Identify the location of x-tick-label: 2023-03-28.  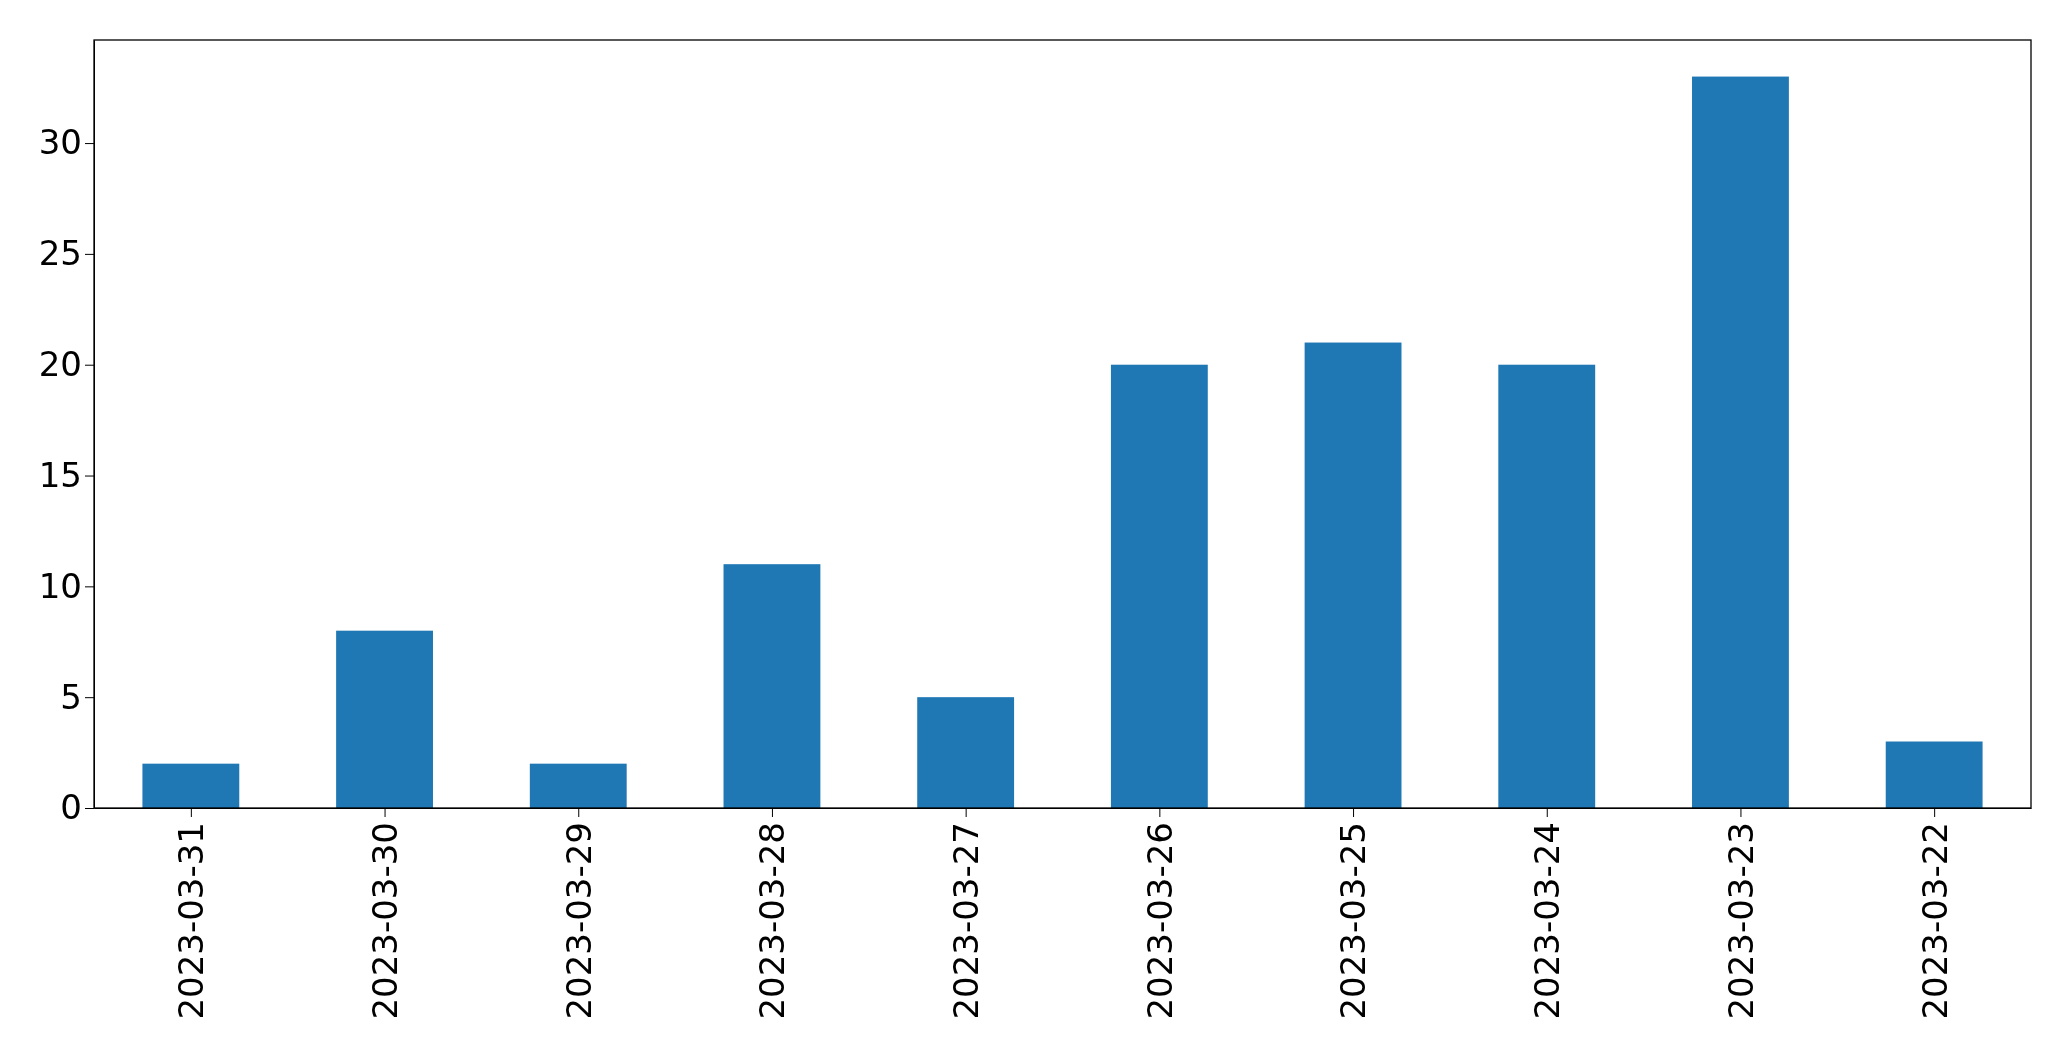
(772, 921).